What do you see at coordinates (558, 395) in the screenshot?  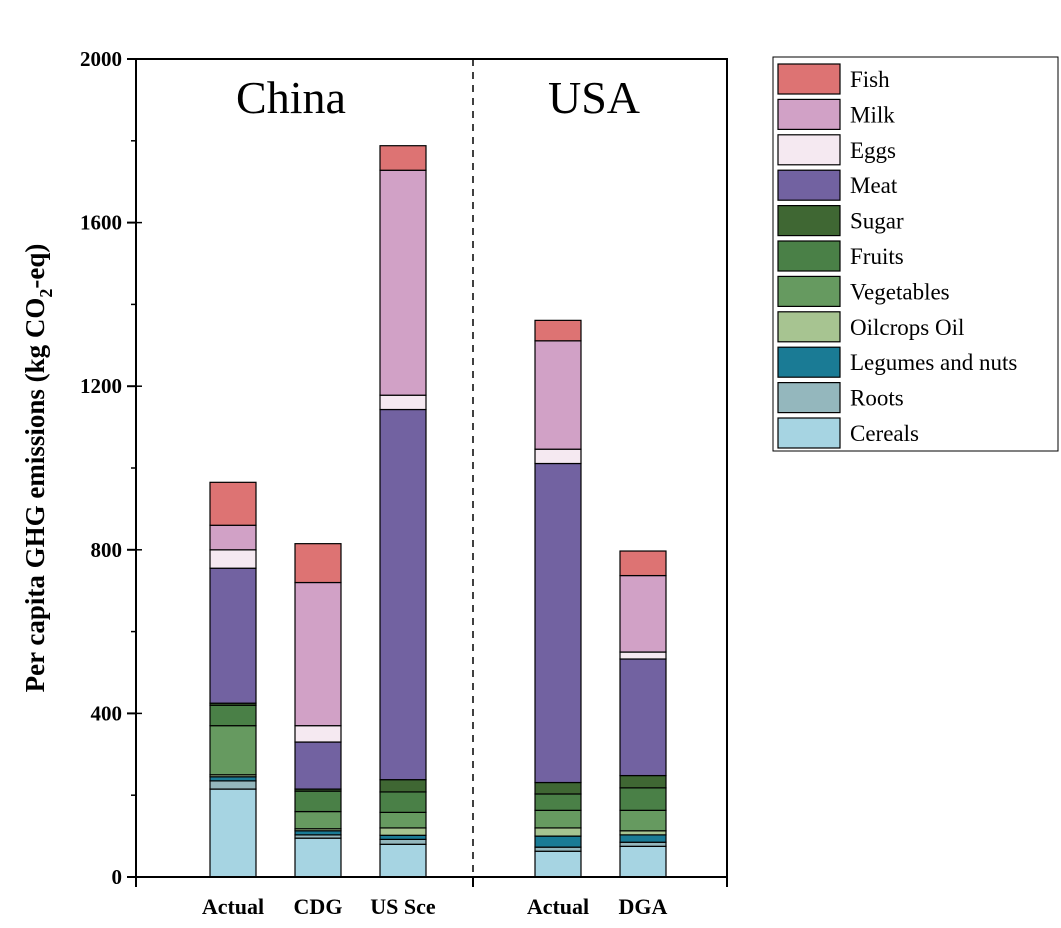 I see `bar-segment-4-milk` at bounding box center [558, 395].